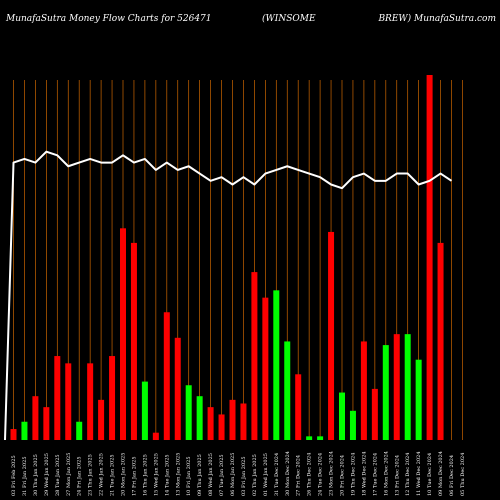  I want to click on x-tick-label: 24 Tue Dec 2024, so click(321, 474).